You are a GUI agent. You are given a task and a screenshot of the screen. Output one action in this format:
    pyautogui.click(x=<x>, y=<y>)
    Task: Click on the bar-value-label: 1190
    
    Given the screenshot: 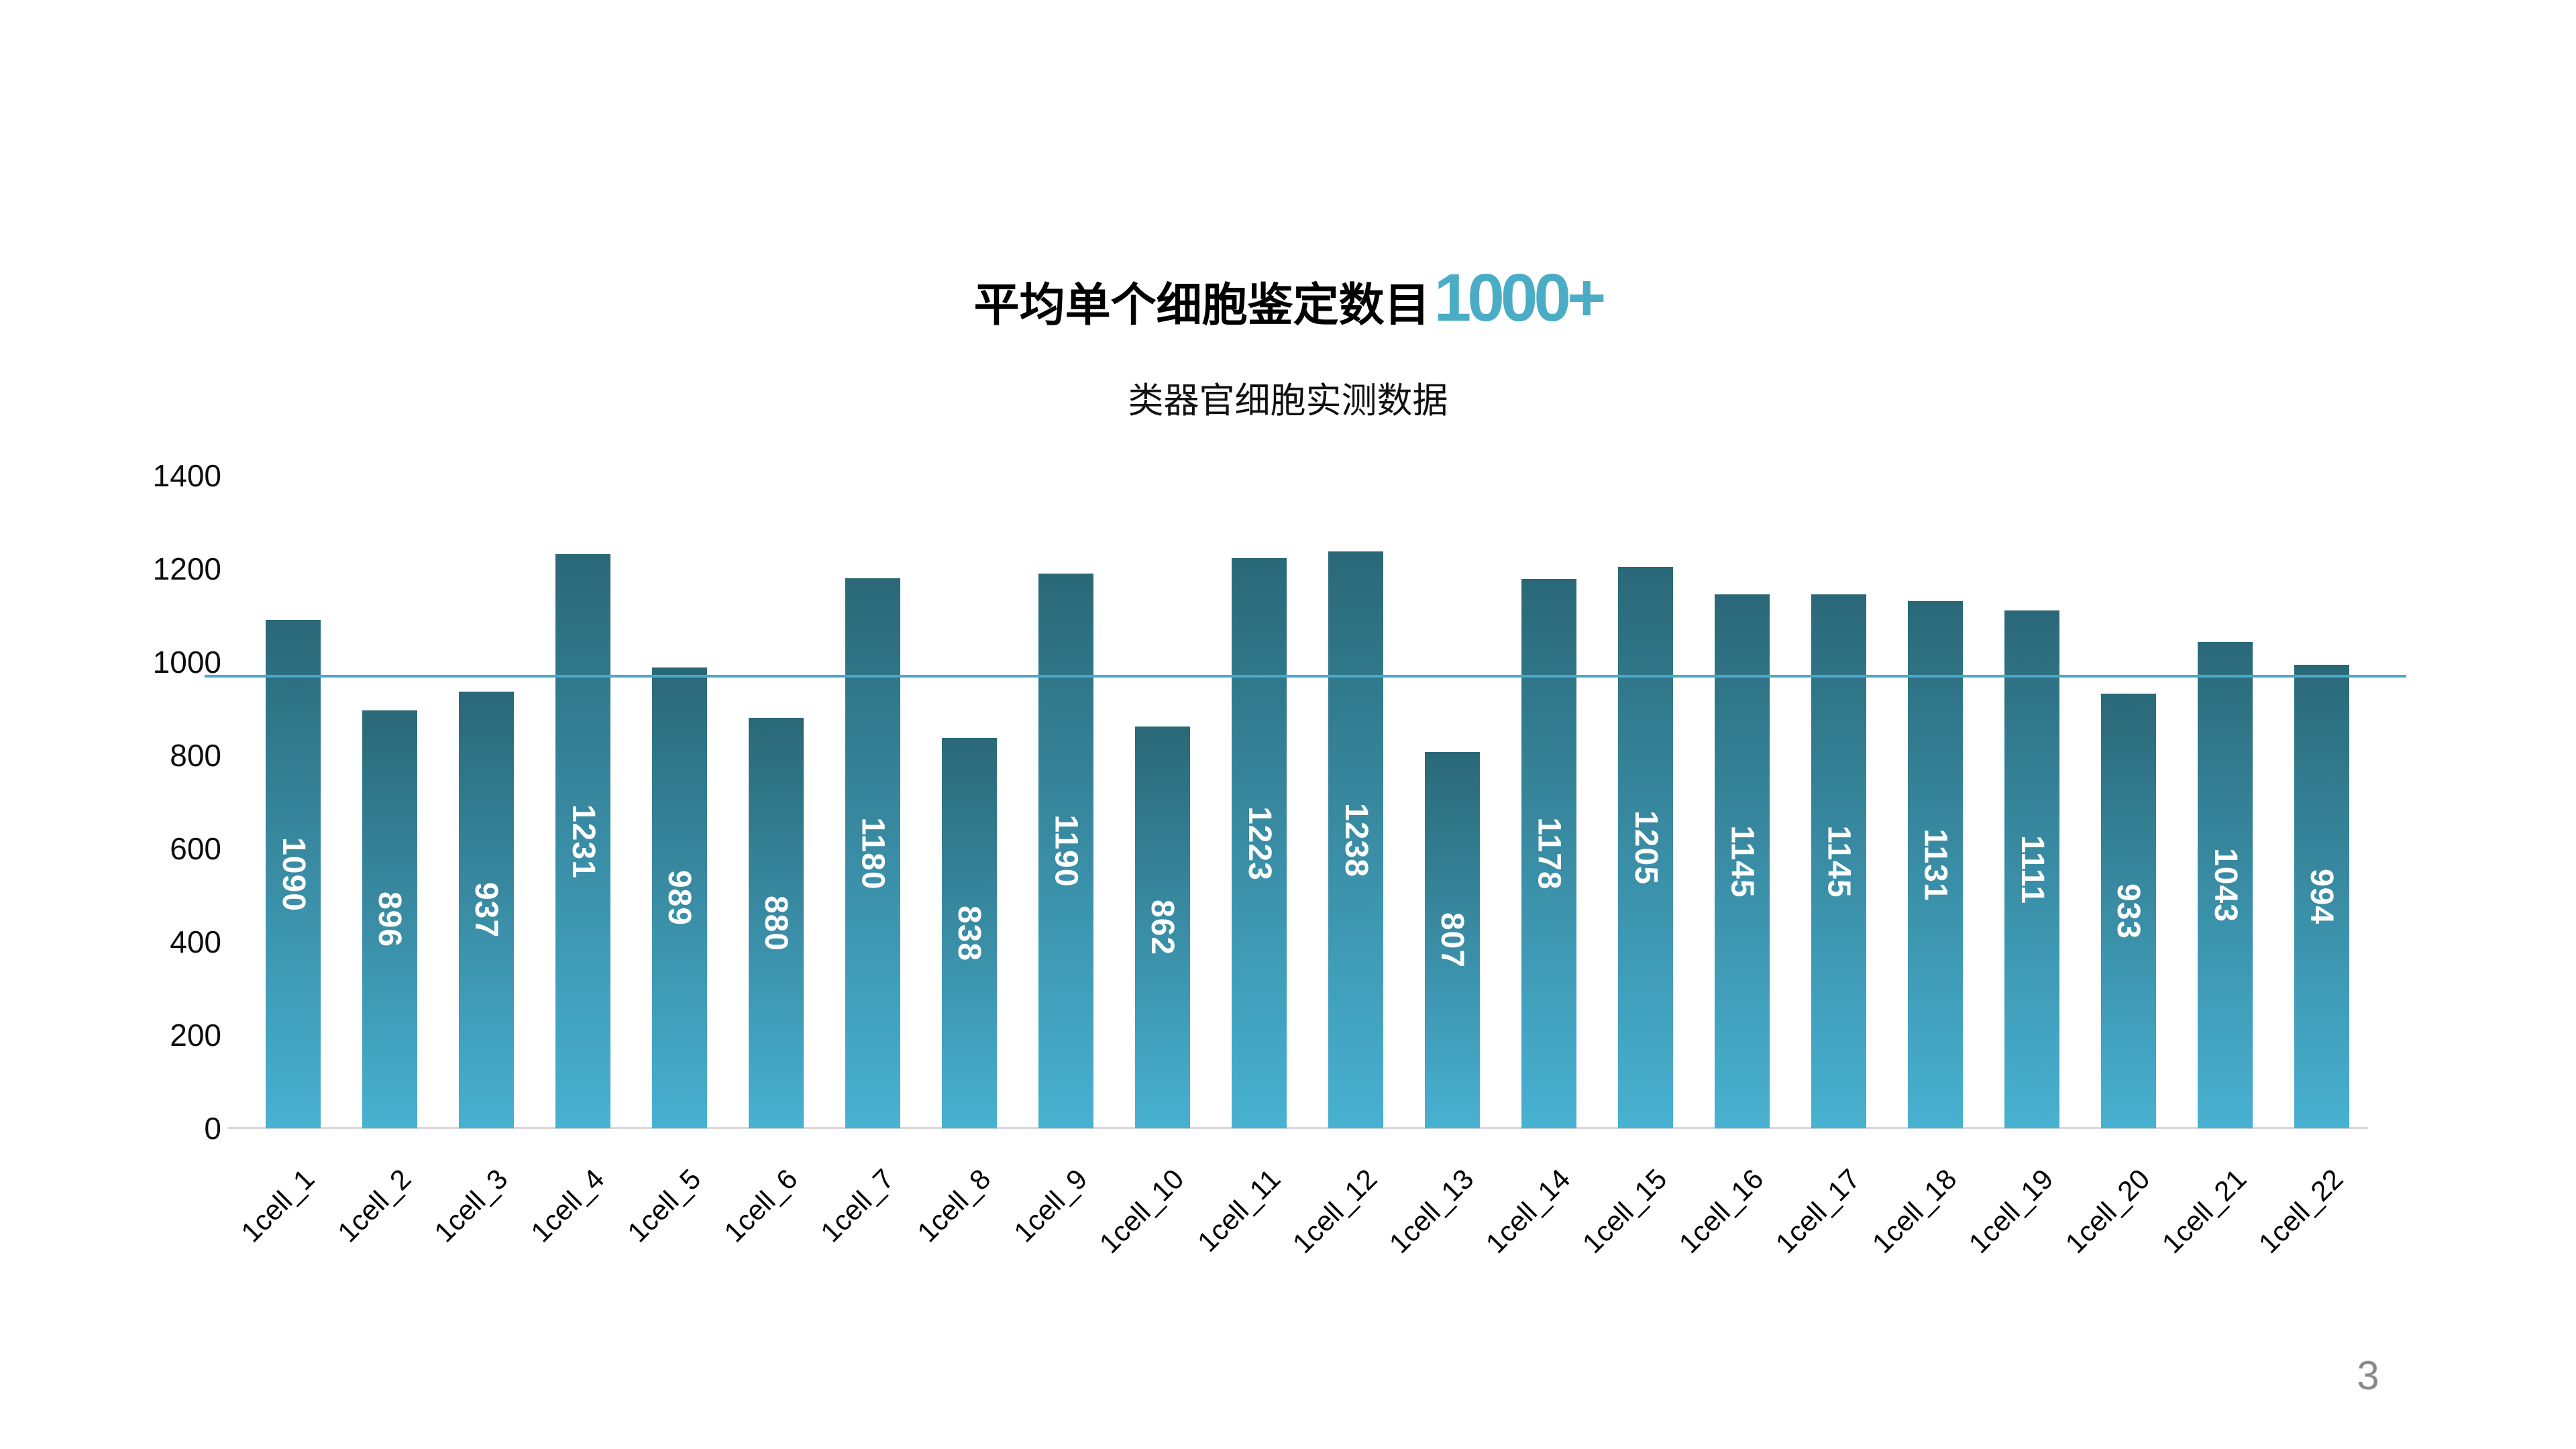 What is the action you would take?
    pyautogui.click(x=1066, y=851)
    